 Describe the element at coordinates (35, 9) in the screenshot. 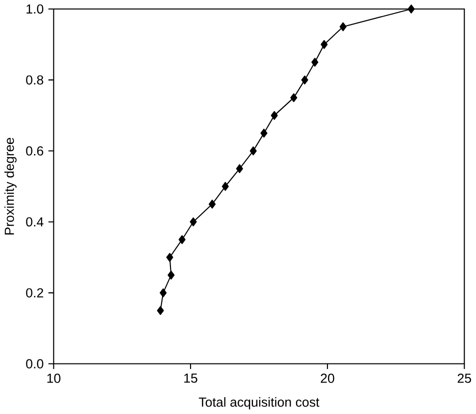

I see `y-tick-label: 1.0` at that location.